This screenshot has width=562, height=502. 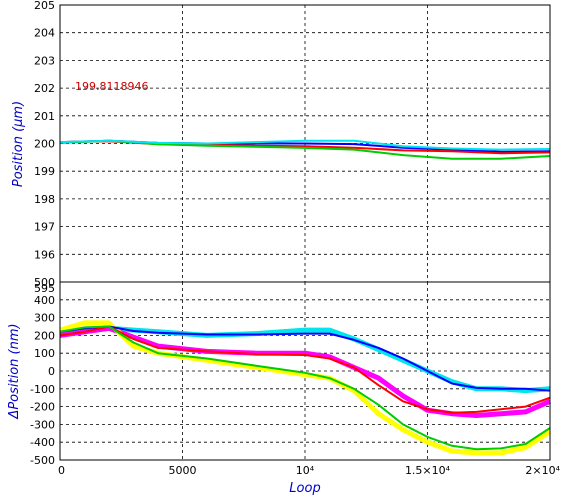 I want to click on top-y-tick-label: 202, so click(x=44, y=88).